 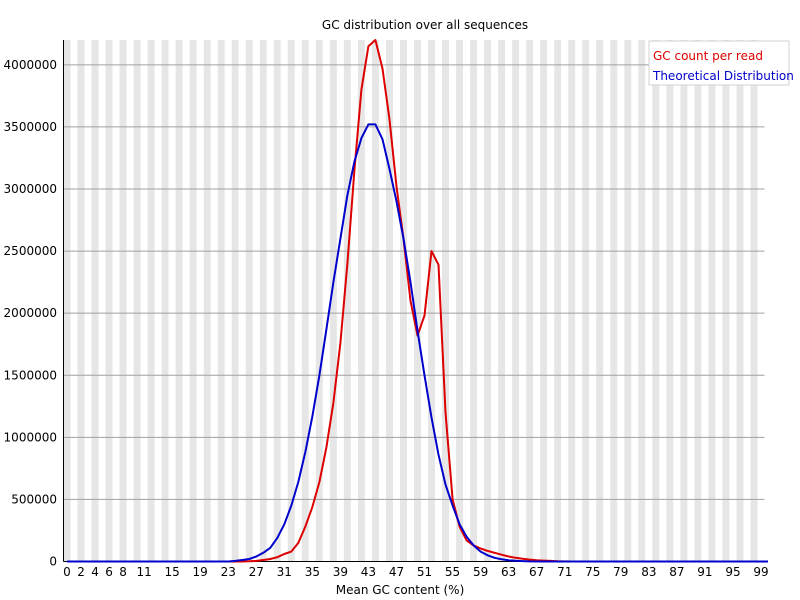 I want to click on y-tick-label: 1000000, so click(x=30, y=437).